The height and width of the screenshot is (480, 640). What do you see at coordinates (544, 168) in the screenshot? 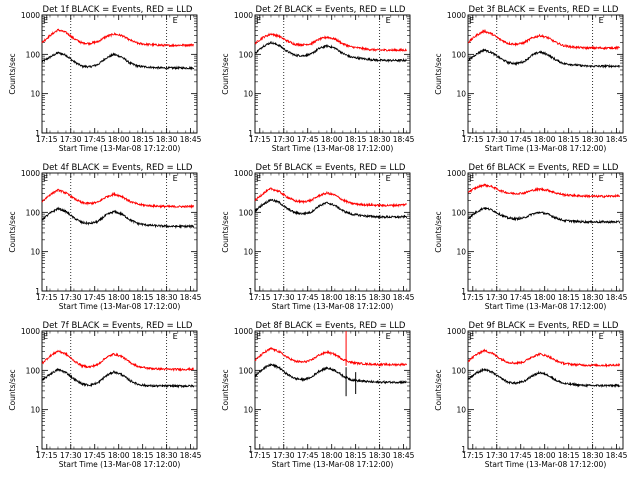
I see `panel-title: Det 6f BLACK = Events, RED = LLD` at bounding box center [544, 168].